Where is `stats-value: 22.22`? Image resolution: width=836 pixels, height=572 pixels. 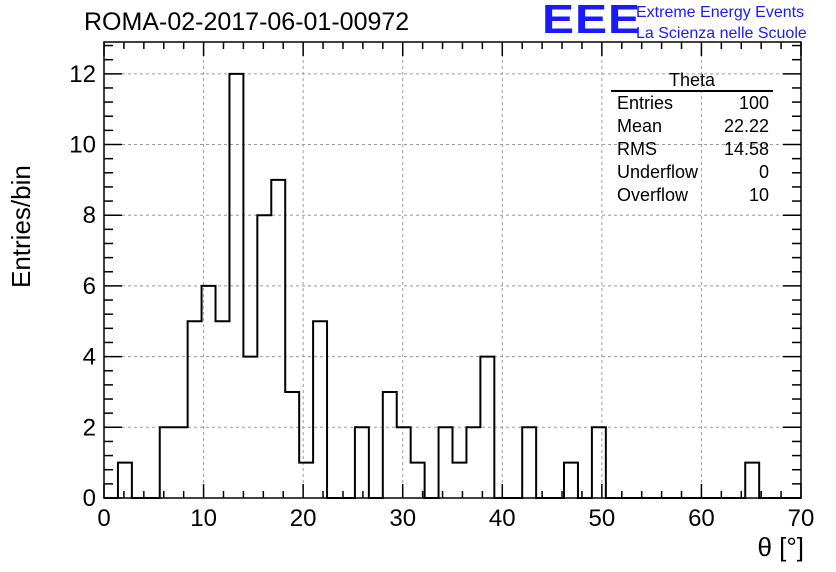
stats-value: 22.22 is located at coordinates (746, 126).